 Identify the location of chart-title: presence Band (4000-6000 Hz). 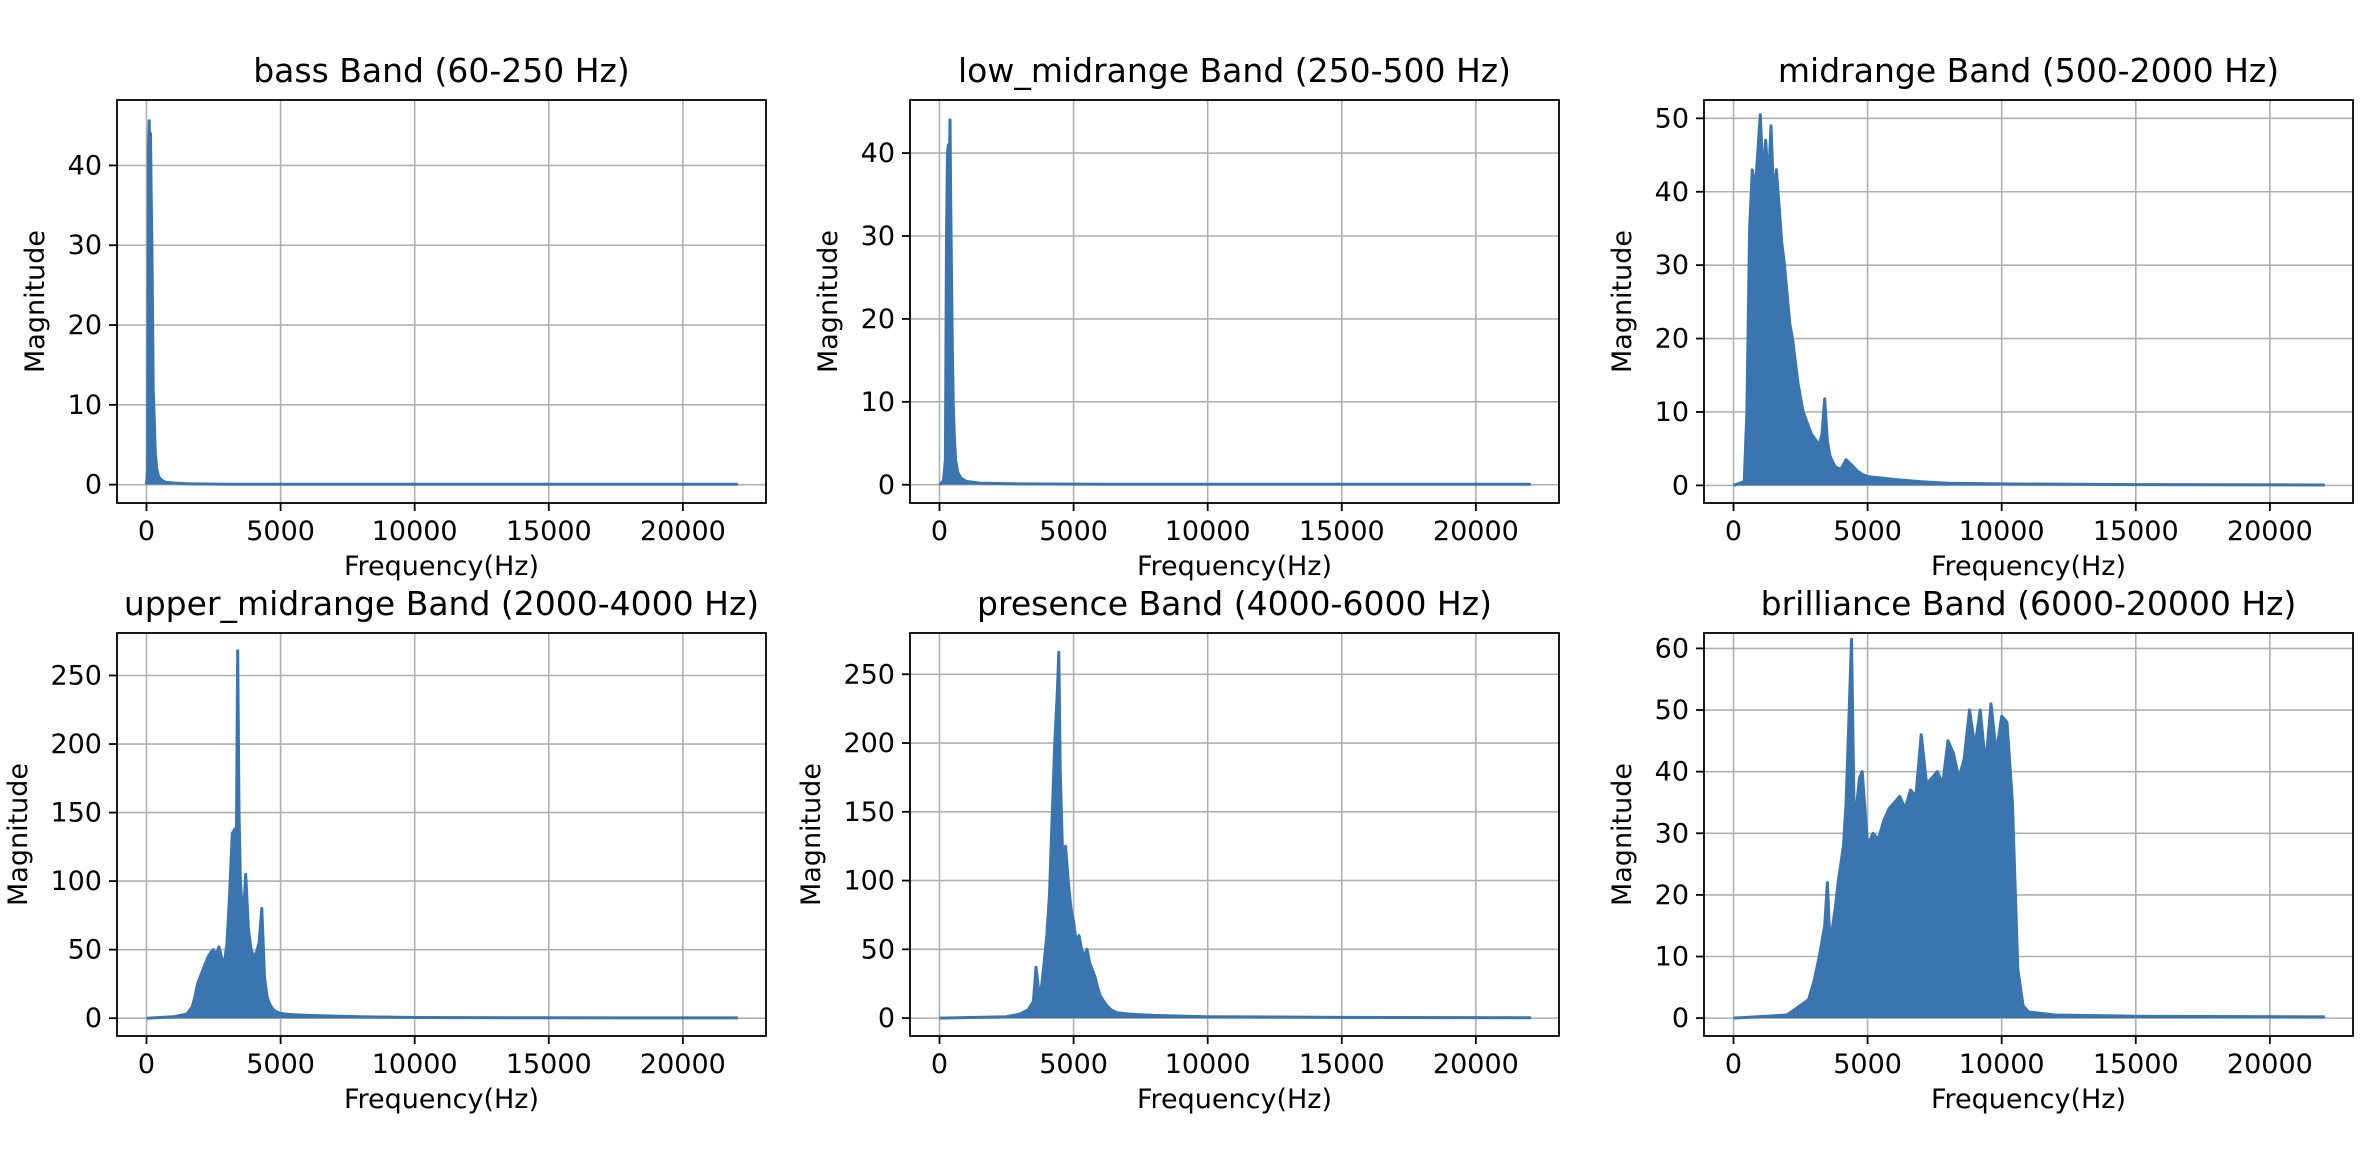
(1234, 603).